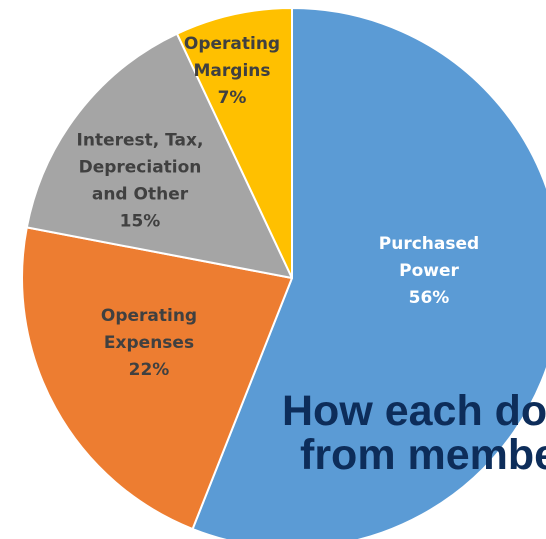 This screenshot has width=546, height=539. I want to click on slice-label-3-line-3: and Other, so click(140, 195).